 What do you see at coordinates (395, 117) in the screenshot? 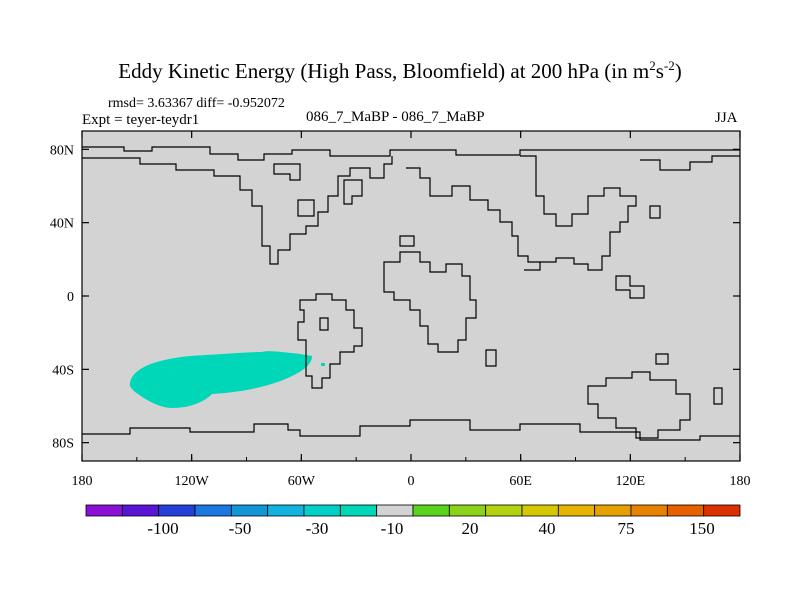
I see `case-label: 086_7_MaBP - 086_7_MaBP` at bounding box center [395, 117].